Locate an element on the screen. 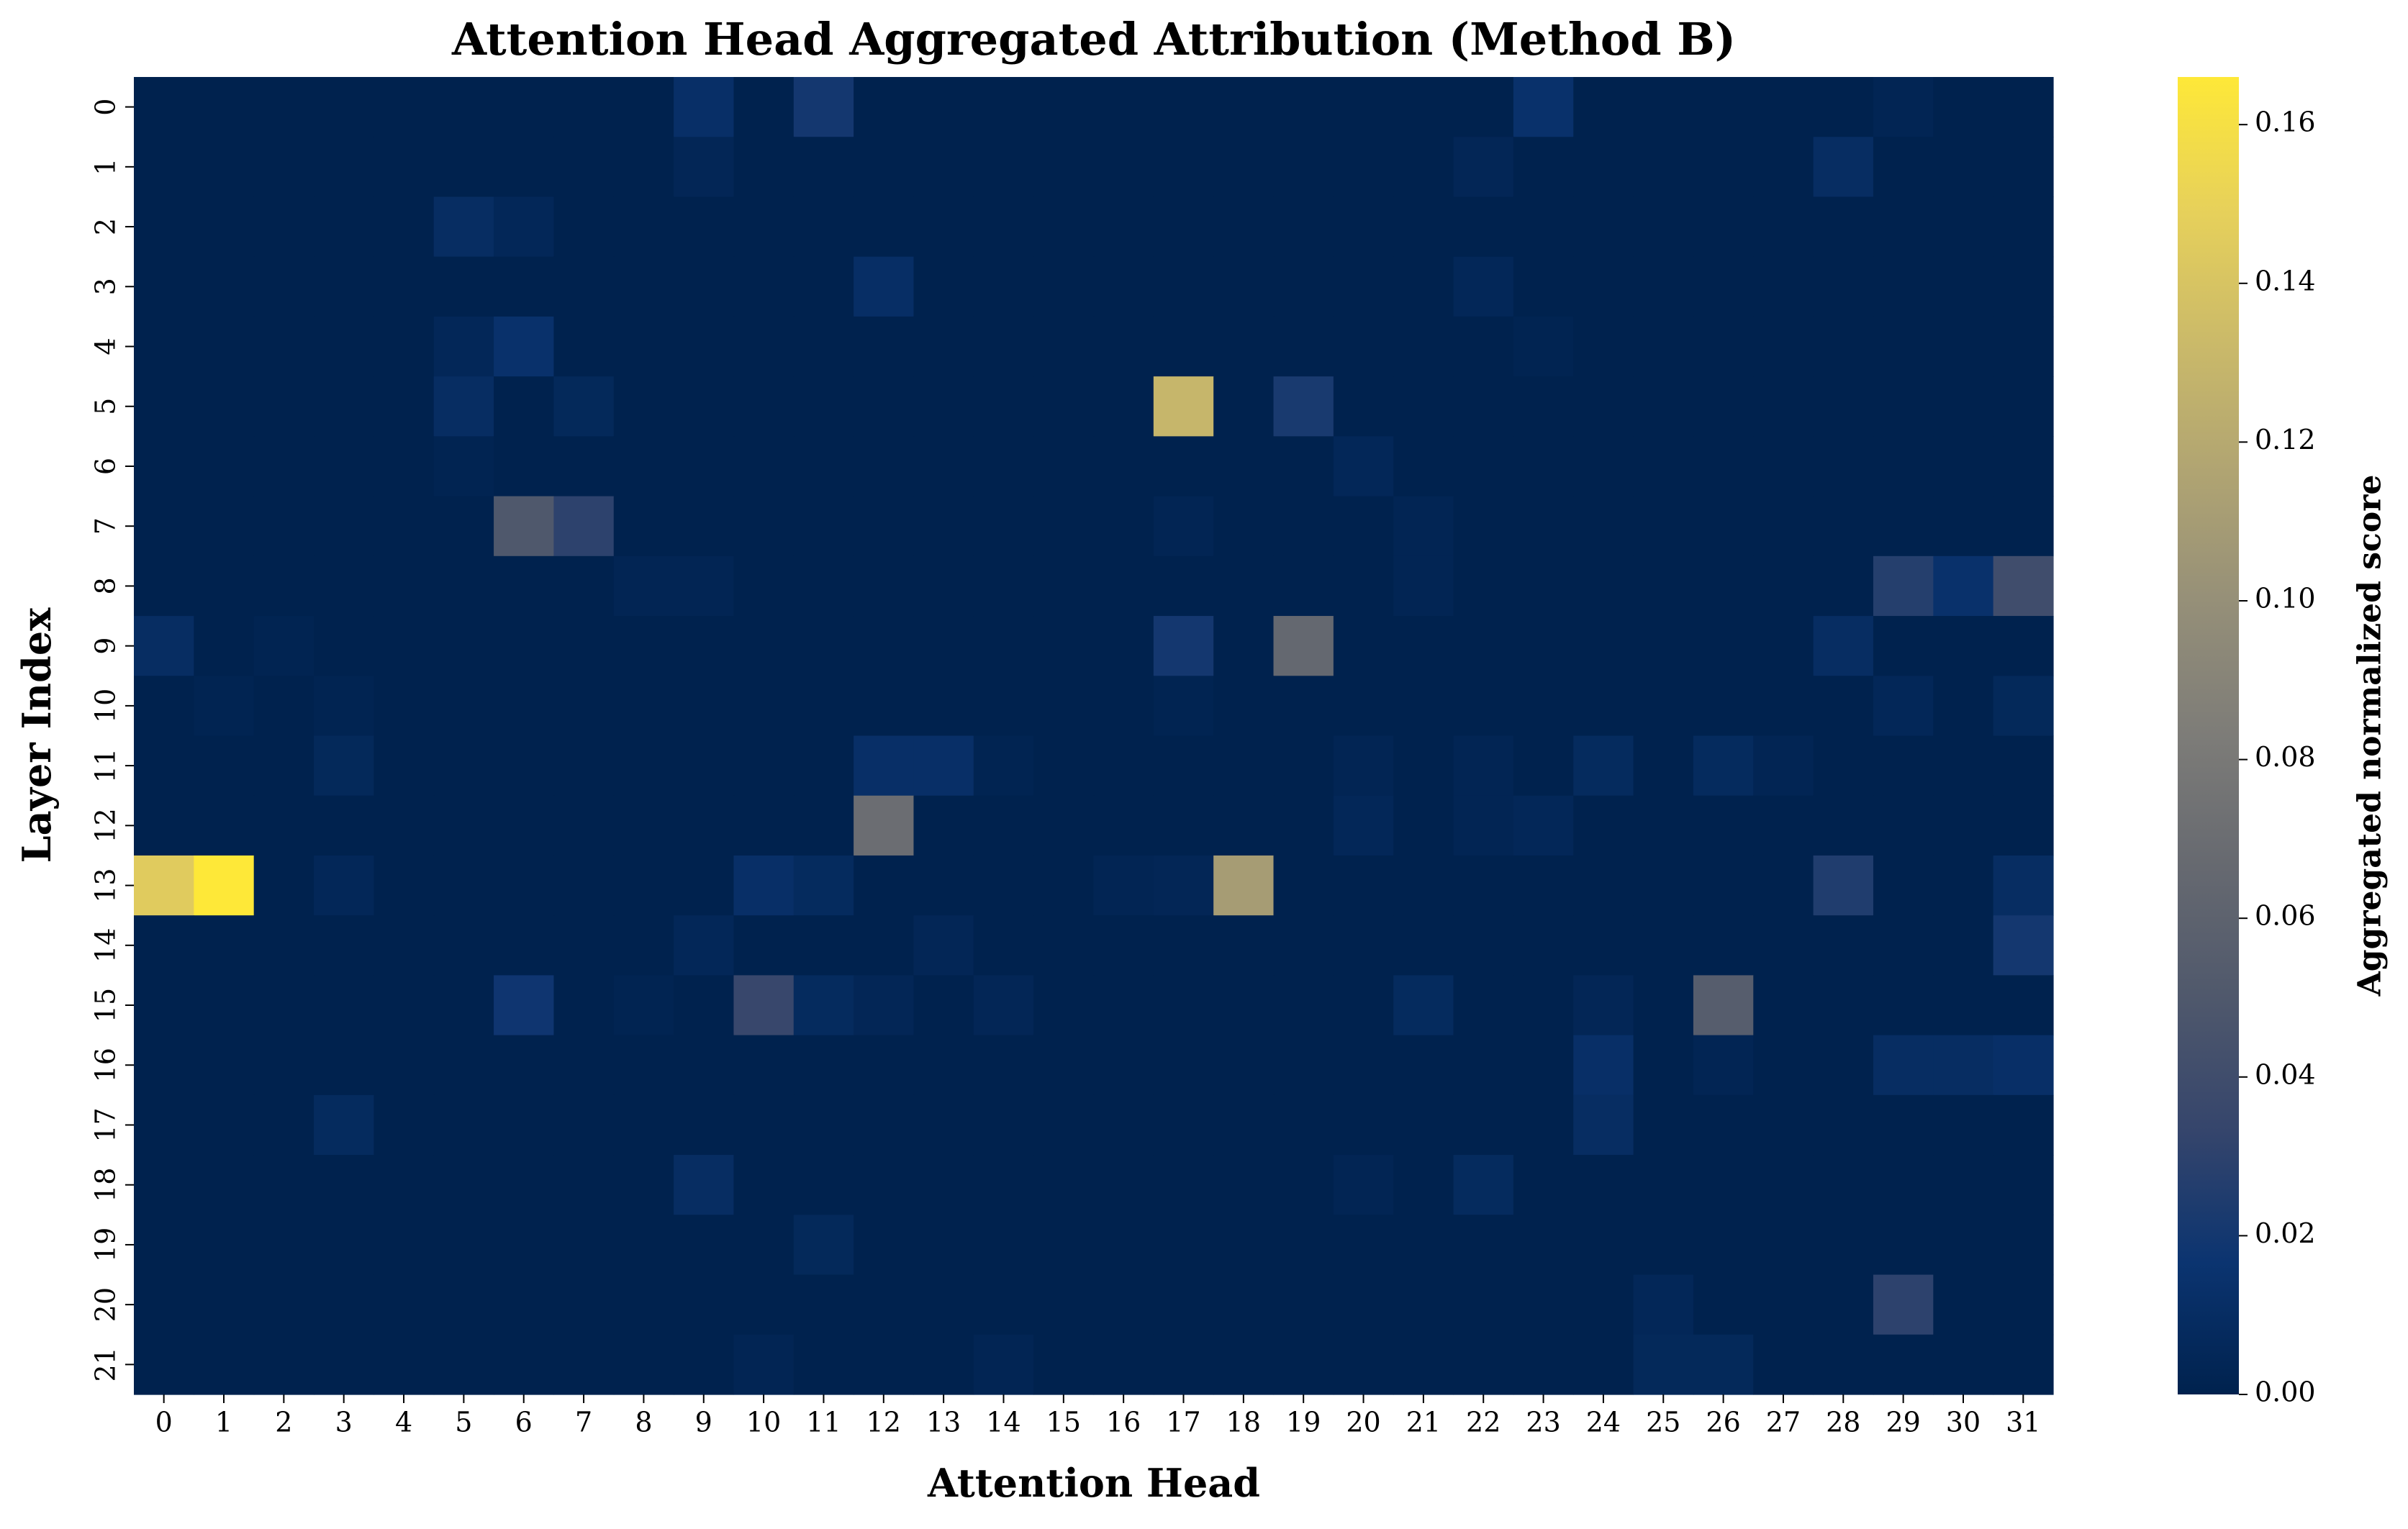  x-tick-label: 1 is located at coordinates (223, 1422).